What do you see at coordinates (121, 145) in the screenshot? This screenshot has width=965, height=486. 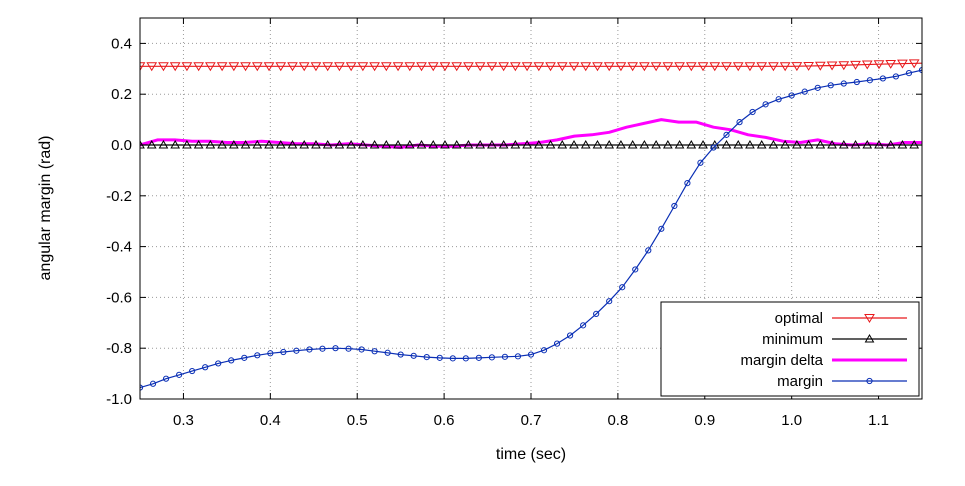 I see `y-tick-label: 0.0` at bounding box center [121, 145].